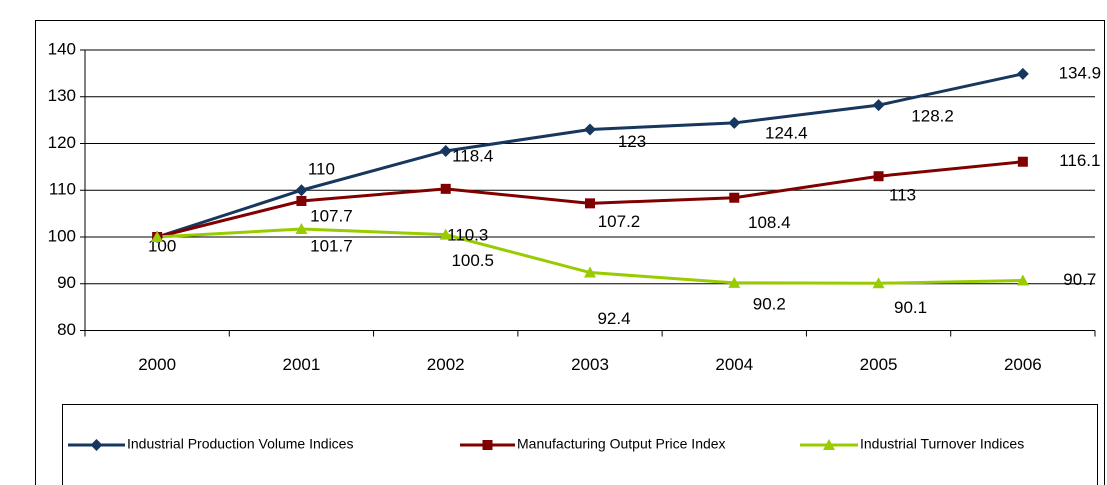 The image size is (1107, 485). I want to click on y-tick-label: 80, so click(66, 329).